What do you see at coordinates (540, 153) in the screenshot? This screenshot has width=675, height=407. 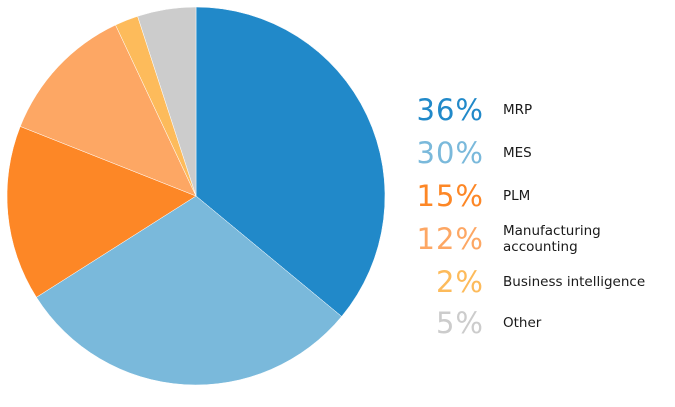 I see `legend-item-mes: 30% MES` at bounding box center [540, 153].